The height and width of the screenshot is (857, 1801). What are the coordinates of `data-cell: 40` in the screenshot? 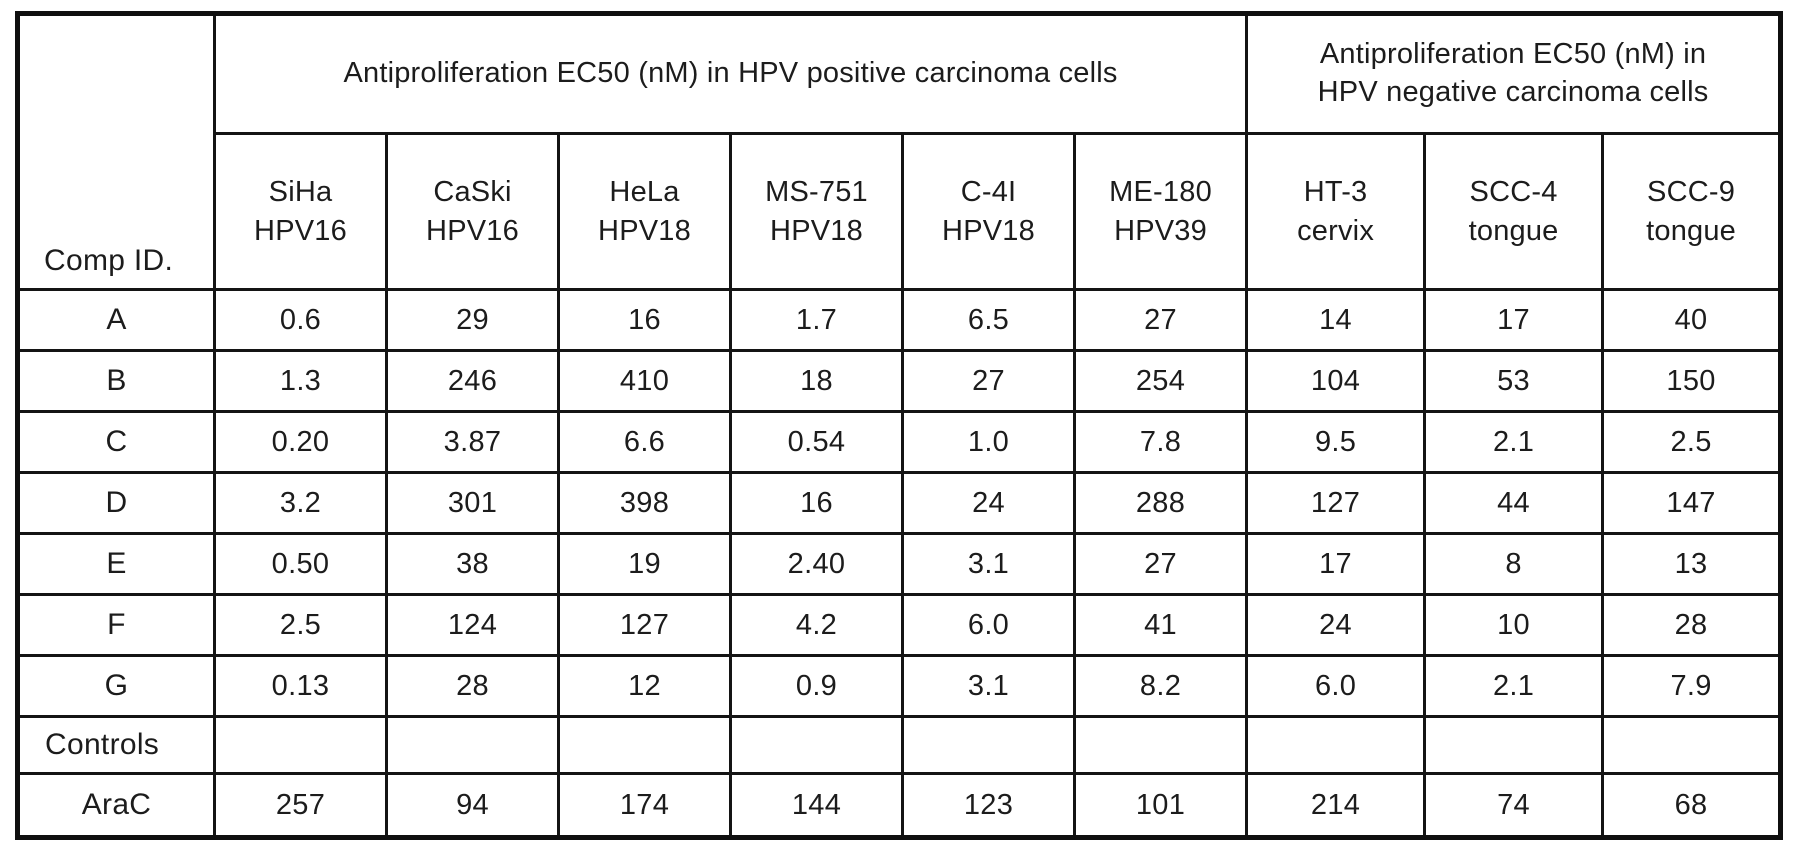 It's located at (1692, 320).